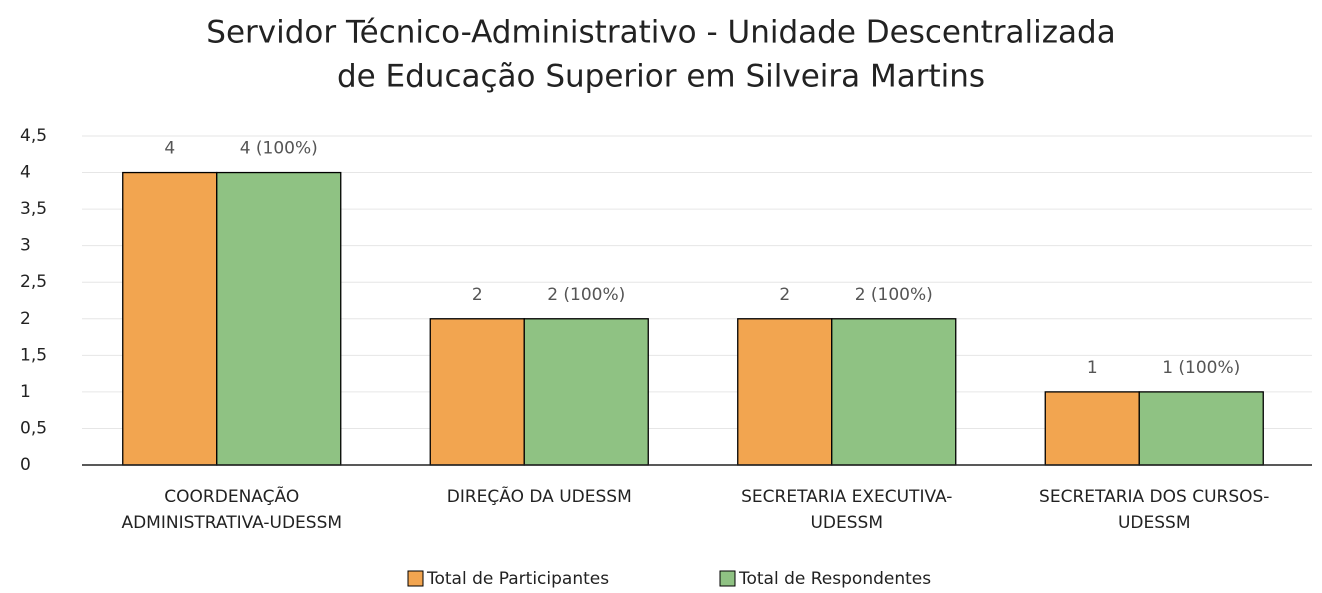 This screenshot has height=593, width=1322. I want to click on chart-title: de Educação Superior em Silveira Martins, so click(661, 77).